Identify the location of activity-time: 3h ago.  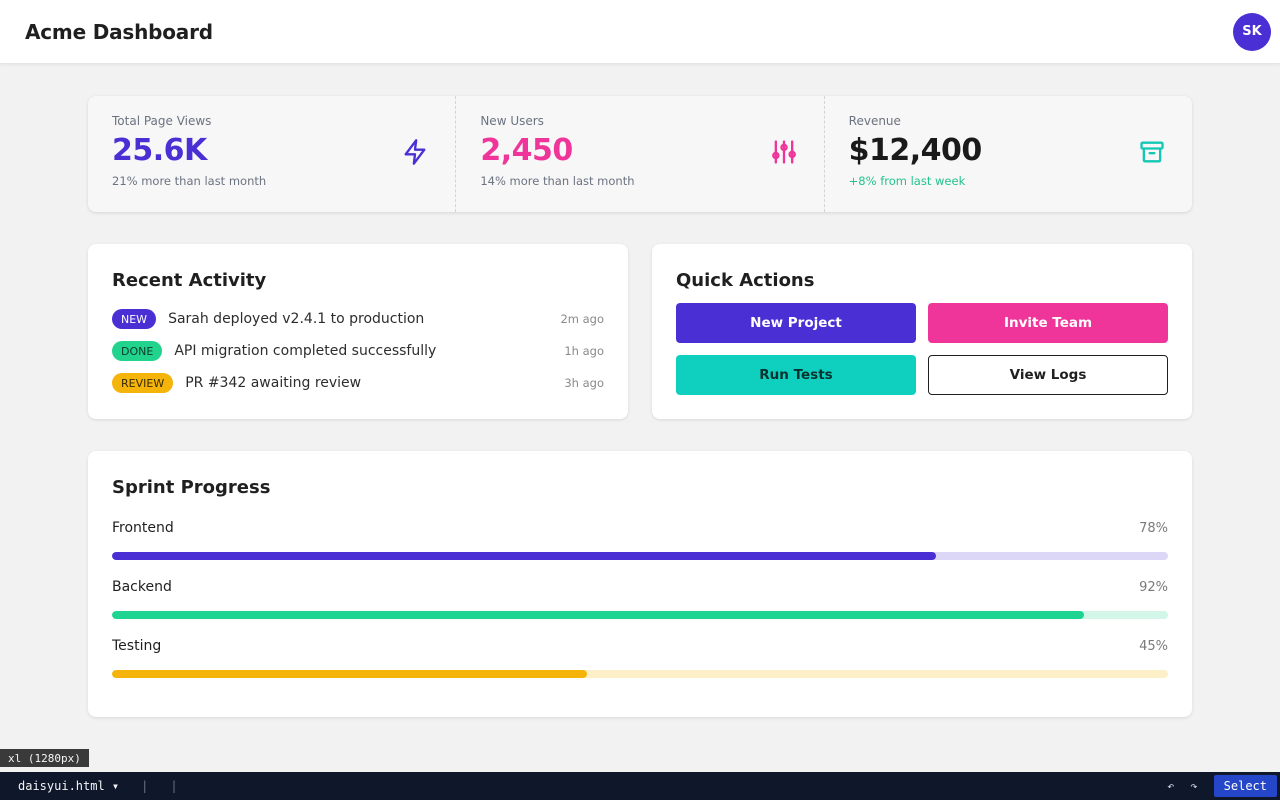
(584, 383).